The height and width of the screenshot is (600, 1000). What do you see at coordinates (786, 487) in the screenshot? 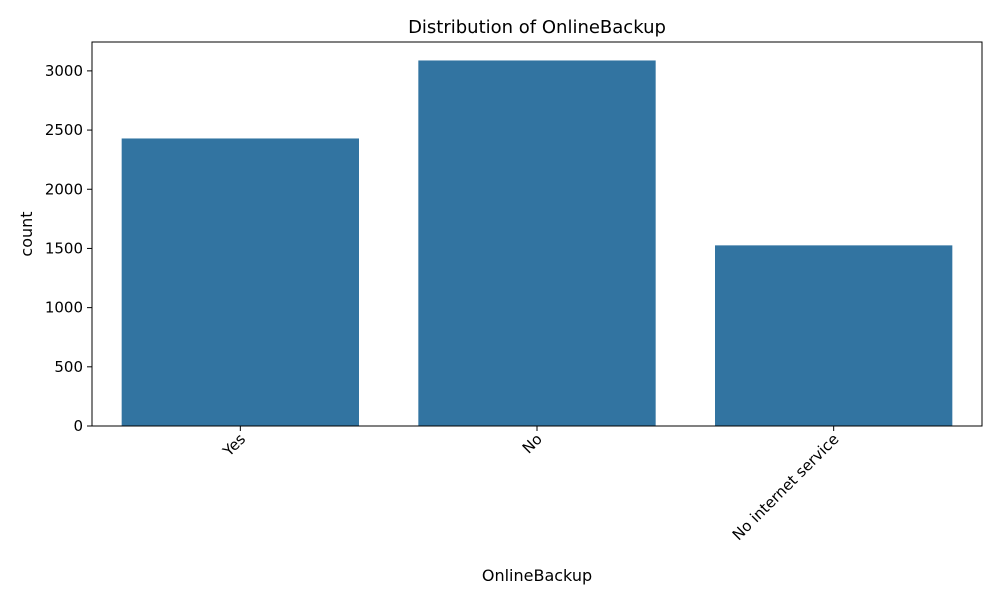
I see `x-tick-label: No internet service` at bounding box center [786, 487].